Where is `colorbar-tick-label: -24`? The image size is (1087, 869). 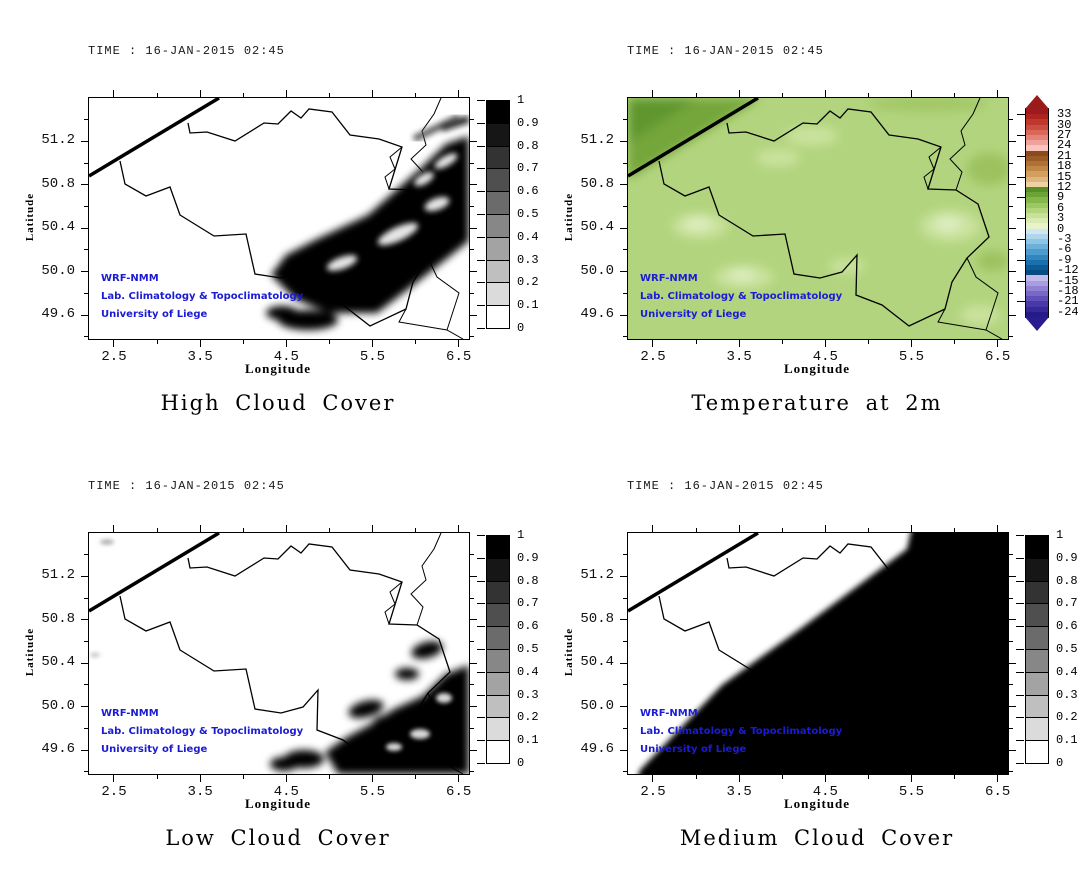
colorbar-tick-label: -24 is located at coordinates (1068, 311).